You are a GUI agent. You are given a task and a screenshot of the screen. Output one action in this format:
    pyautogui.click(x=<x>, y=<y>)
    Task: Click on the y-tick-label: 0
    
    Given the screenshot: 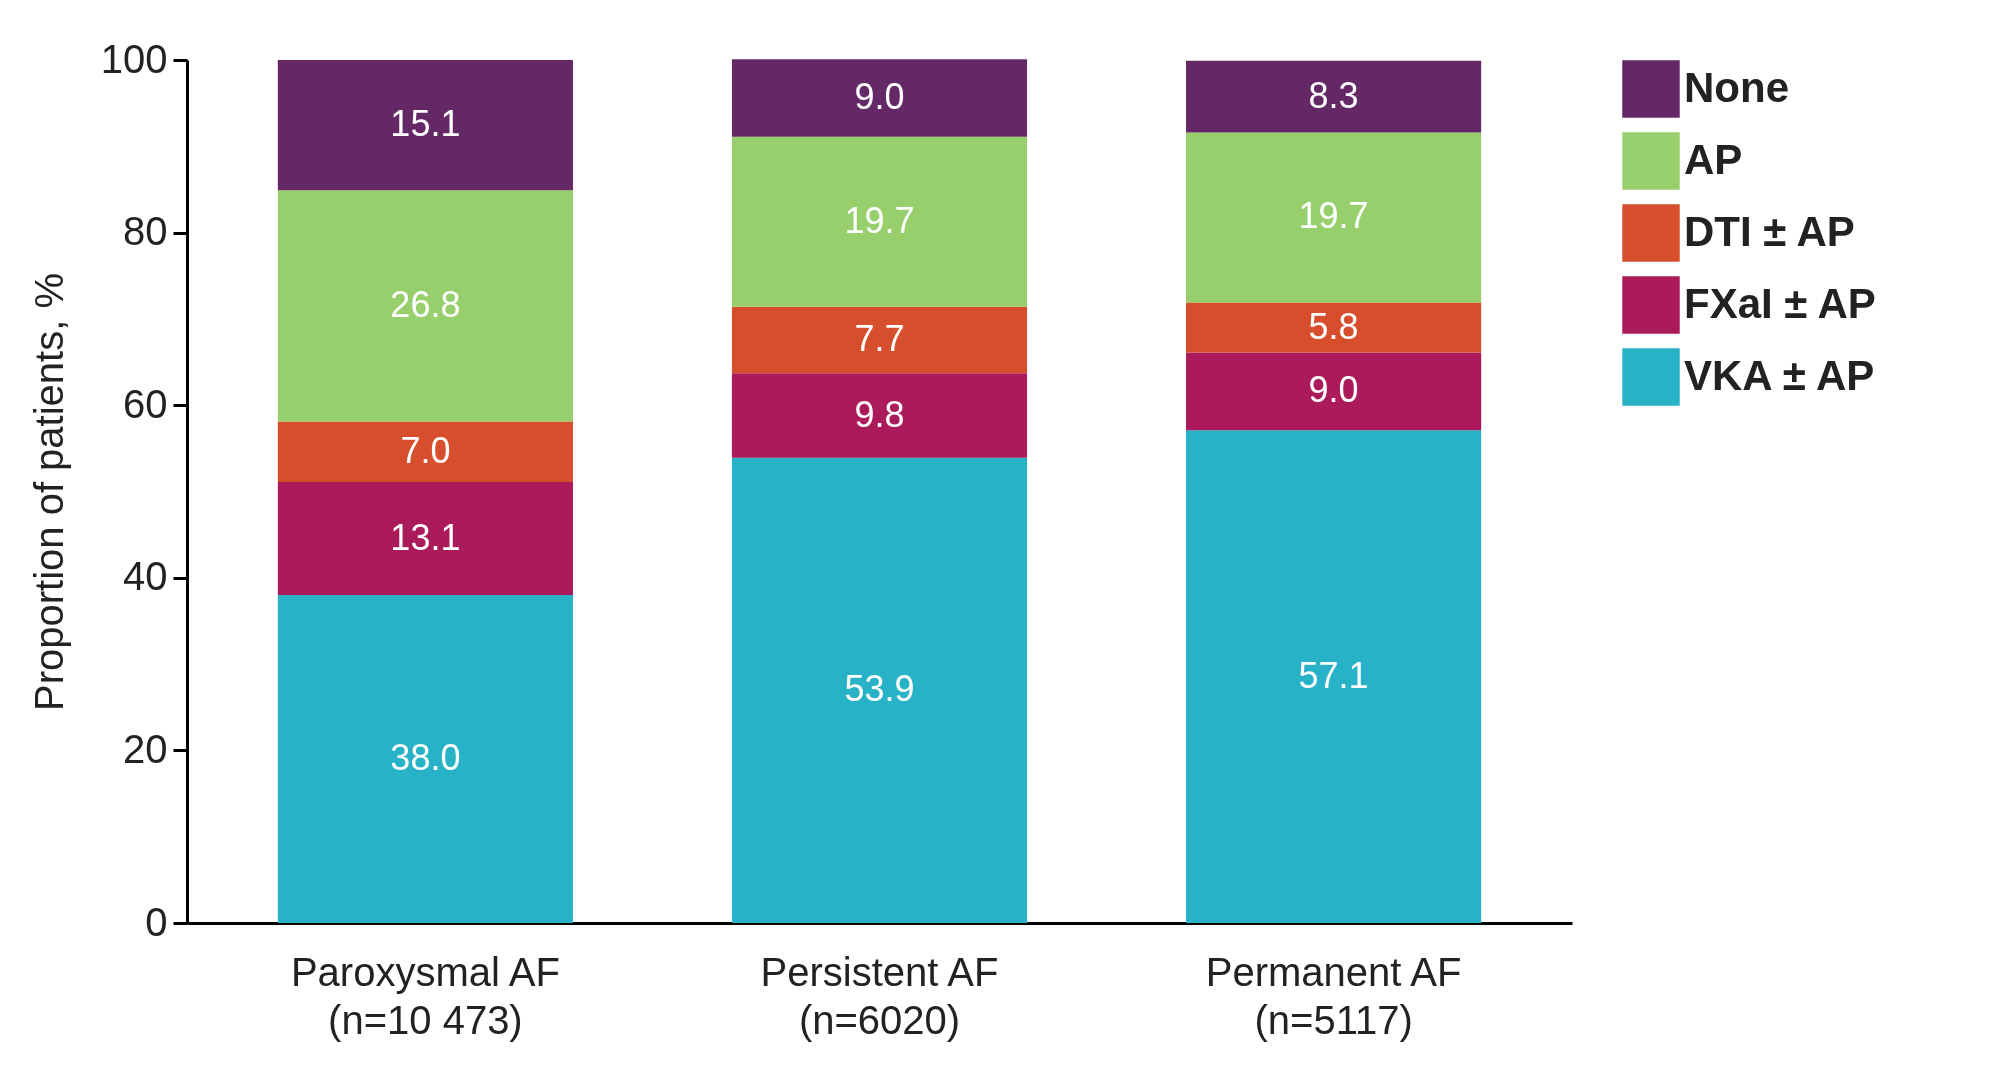 What is the action you would take?
    pyautogui.click(x=156, y=921)
    